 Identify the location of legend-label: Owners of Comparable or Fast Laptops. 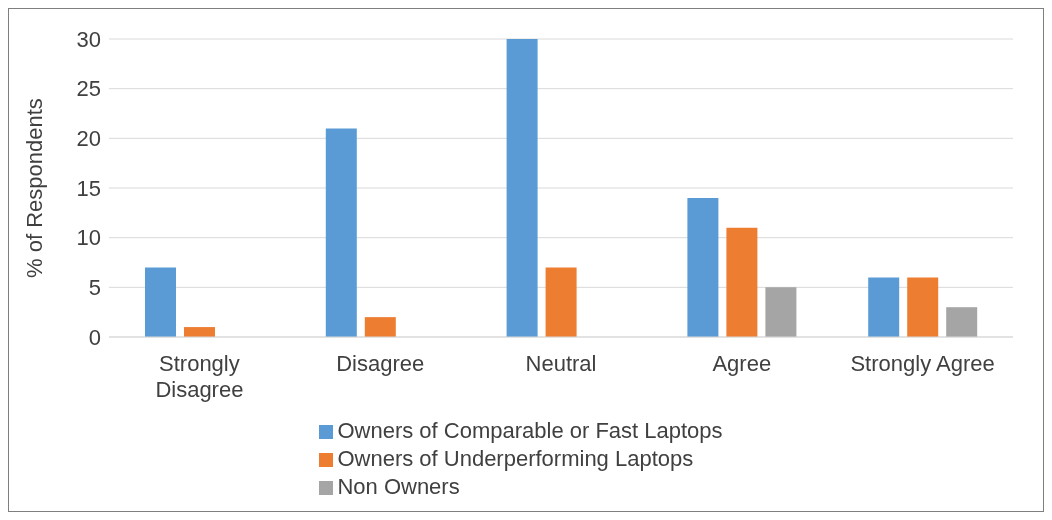
(530, 430).